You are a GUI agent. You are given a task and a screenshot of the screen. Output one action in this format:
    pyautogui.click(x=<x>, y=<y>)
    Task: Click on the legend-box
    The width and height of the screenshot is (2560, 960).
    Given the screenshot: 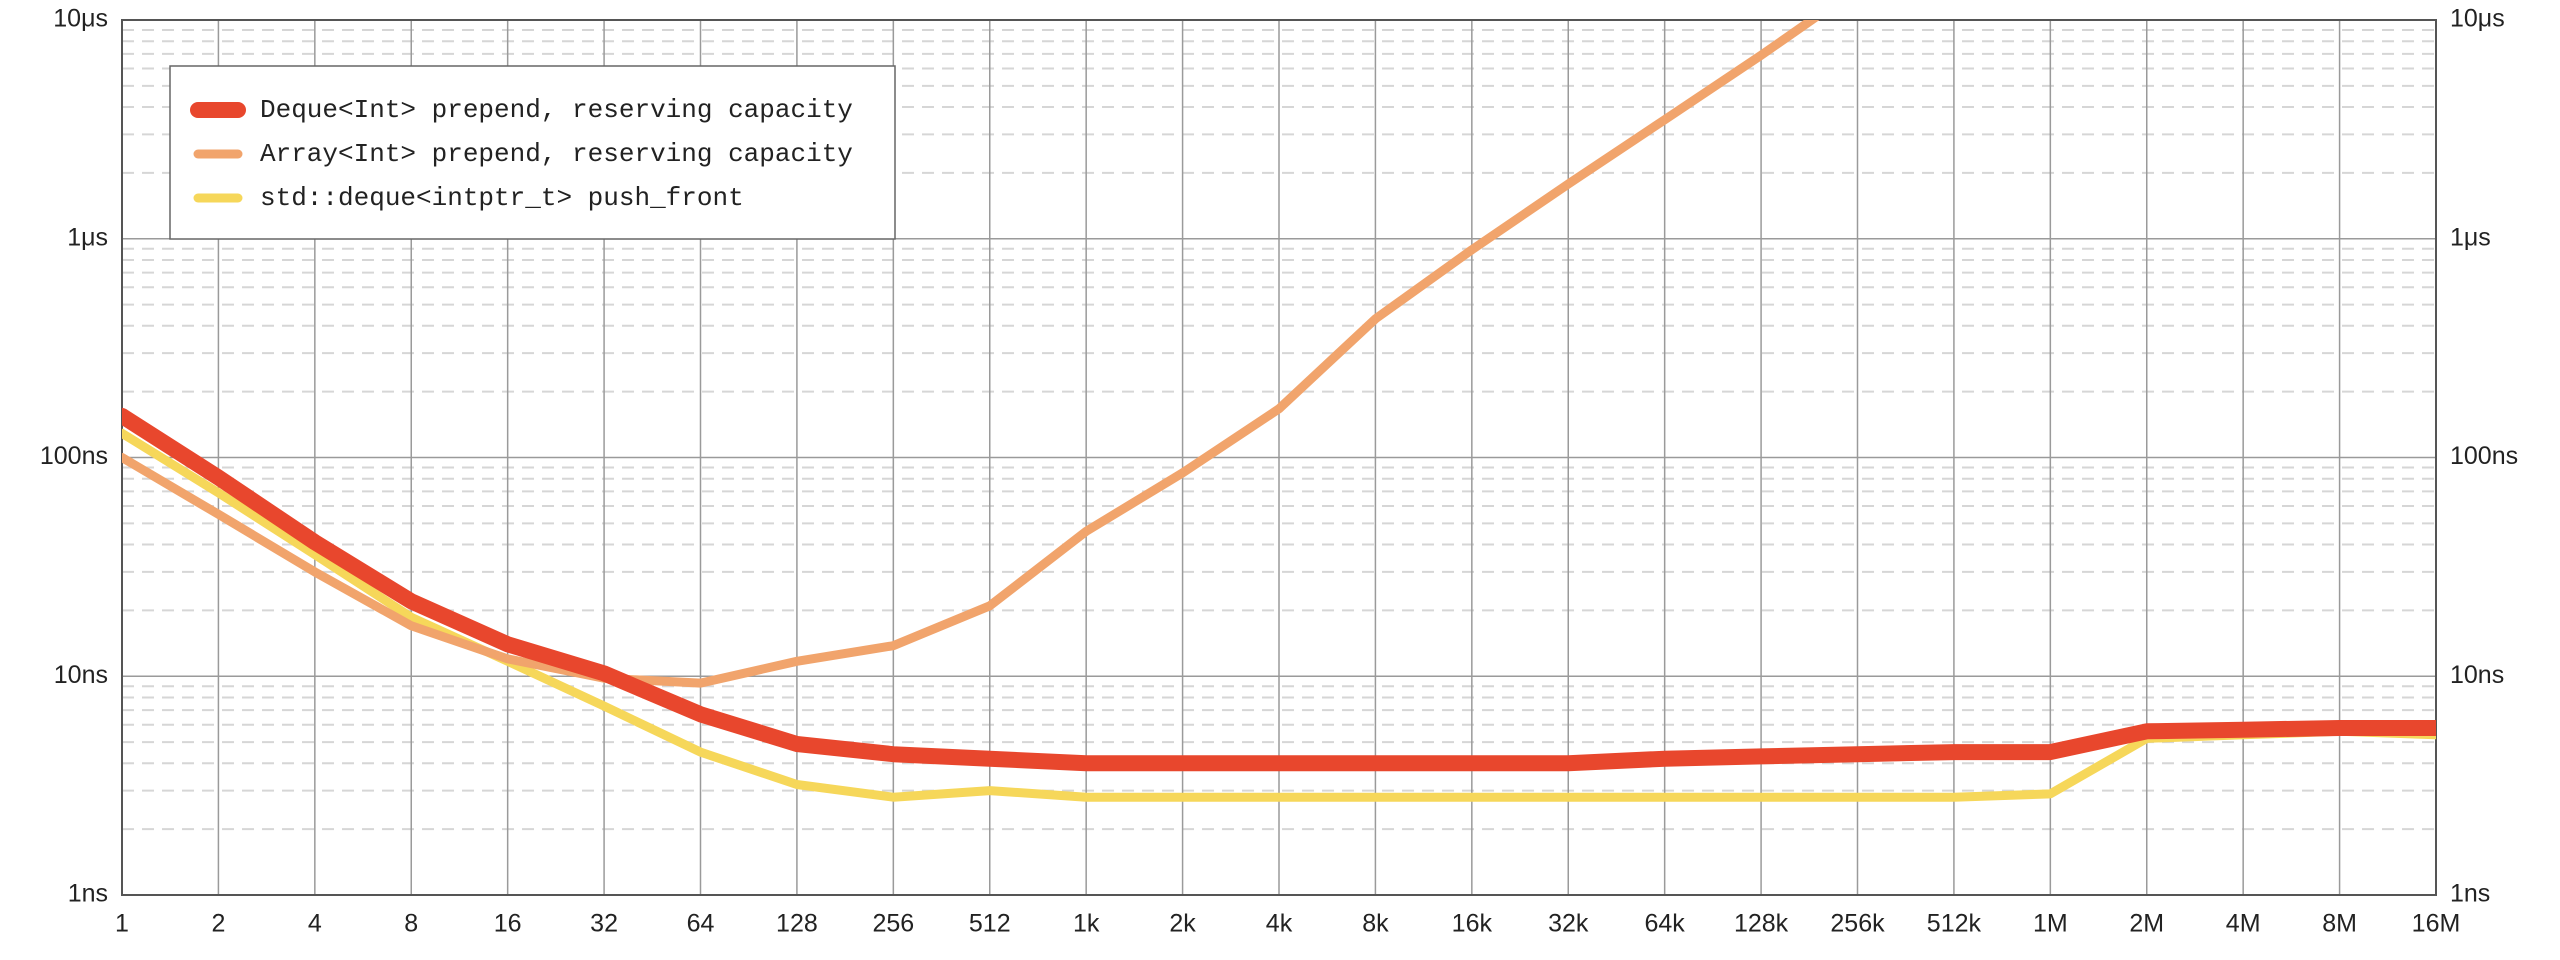 What is the action you would take?
    pyautogui.click(x=532, y=152)
    